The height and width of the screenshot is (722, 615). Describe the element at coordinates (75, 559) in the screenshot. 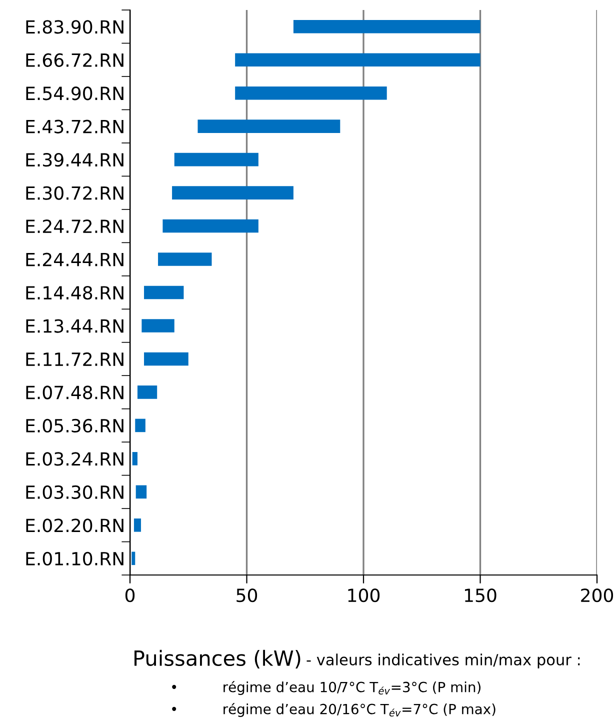

I see `y-tick-label: E.01.10.RN` at that location.